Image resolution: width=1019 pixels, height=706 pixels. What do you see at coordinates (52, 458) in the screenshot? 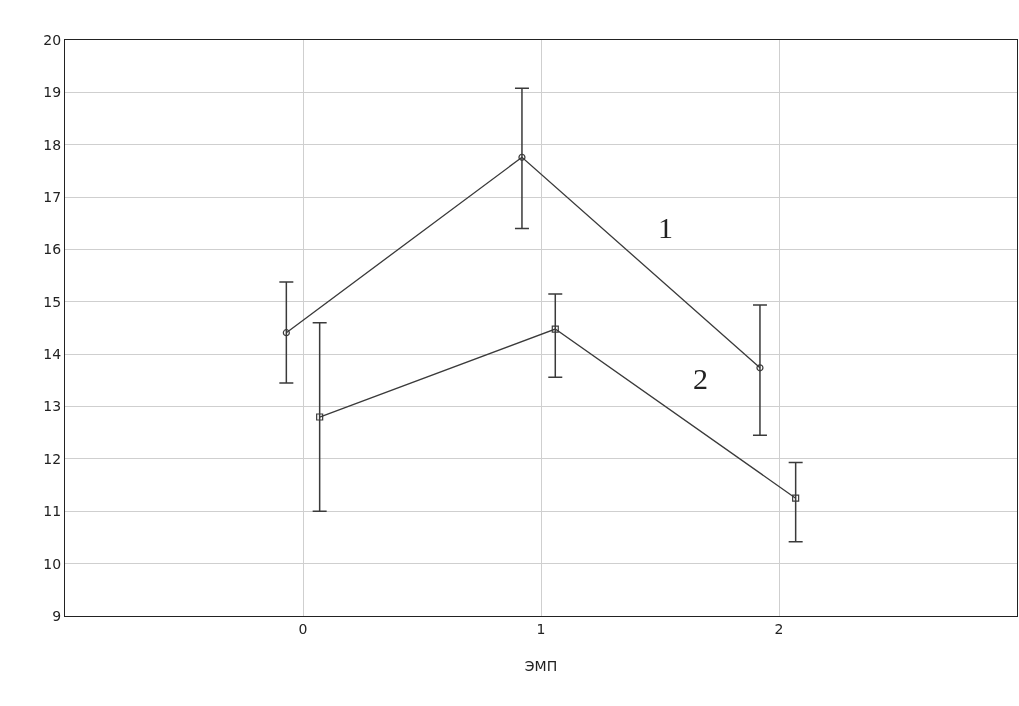
I see `y-tick-label: 12` at bounding box center [52, 458].